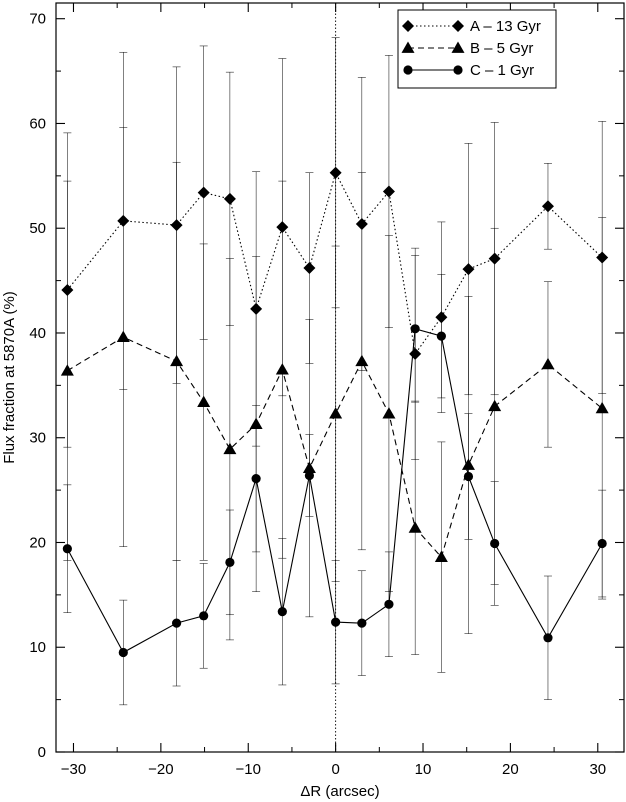  I want to click on x-tick-label: 0, so click(335, 769).